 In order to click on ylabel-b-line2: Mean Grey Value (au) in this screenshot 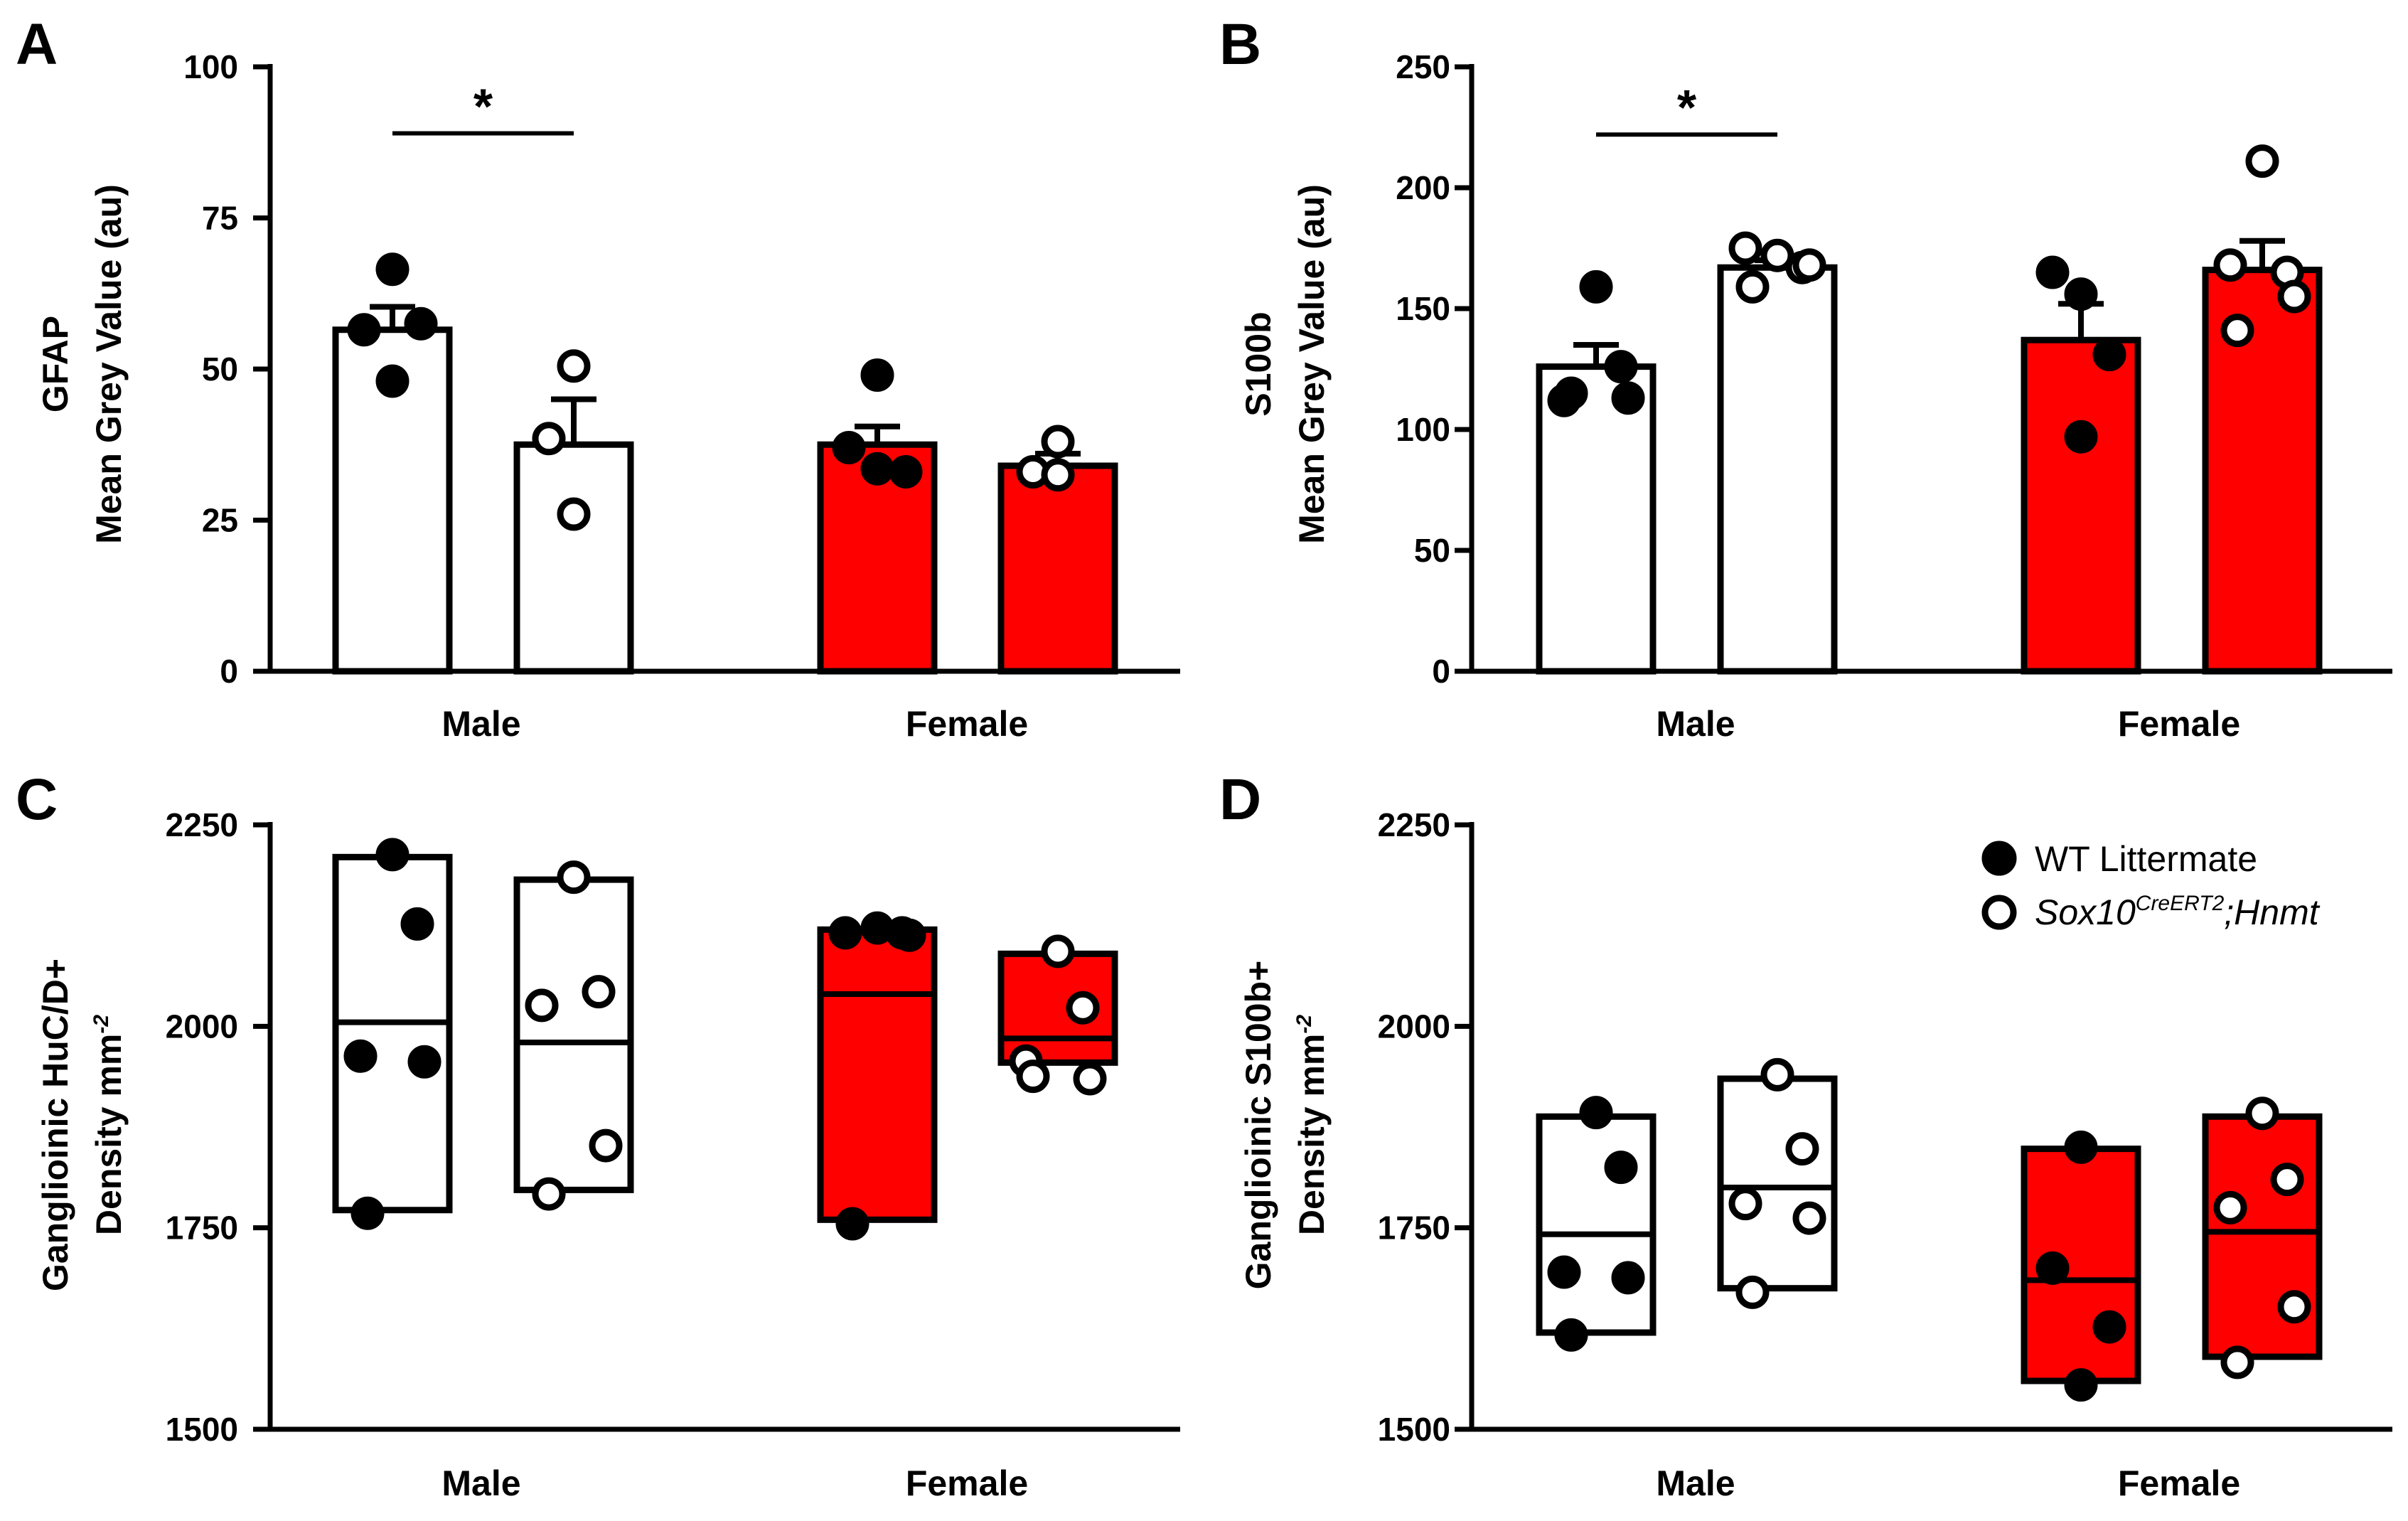, I will do `click(1312, 364)`.